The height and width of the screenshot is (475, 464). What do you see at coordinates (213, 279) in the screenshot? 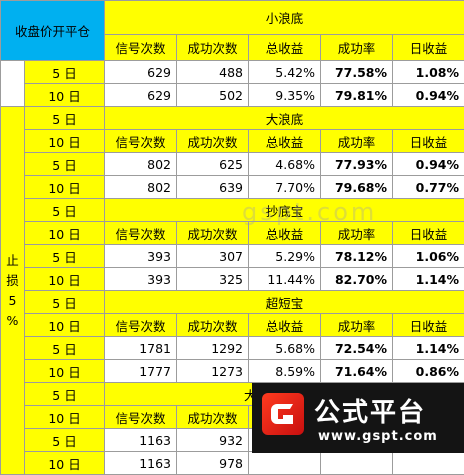
I see `success-cell: 325` at bounding box center [213, 279].